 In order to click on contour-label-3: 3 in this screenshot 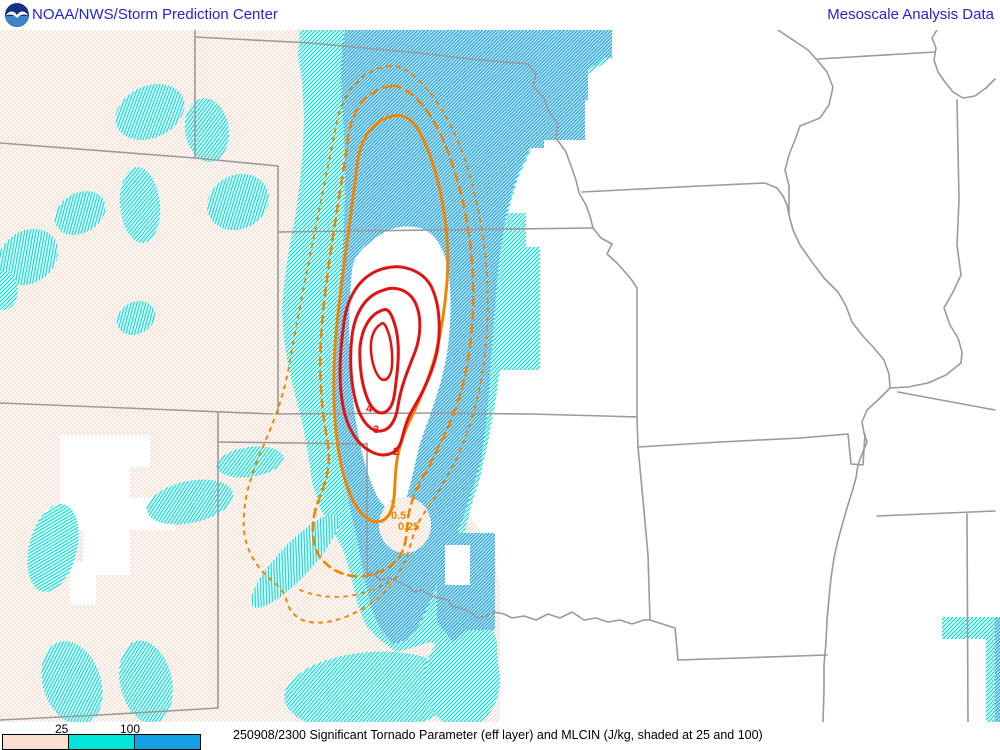, I will do `click(376, 430)`.